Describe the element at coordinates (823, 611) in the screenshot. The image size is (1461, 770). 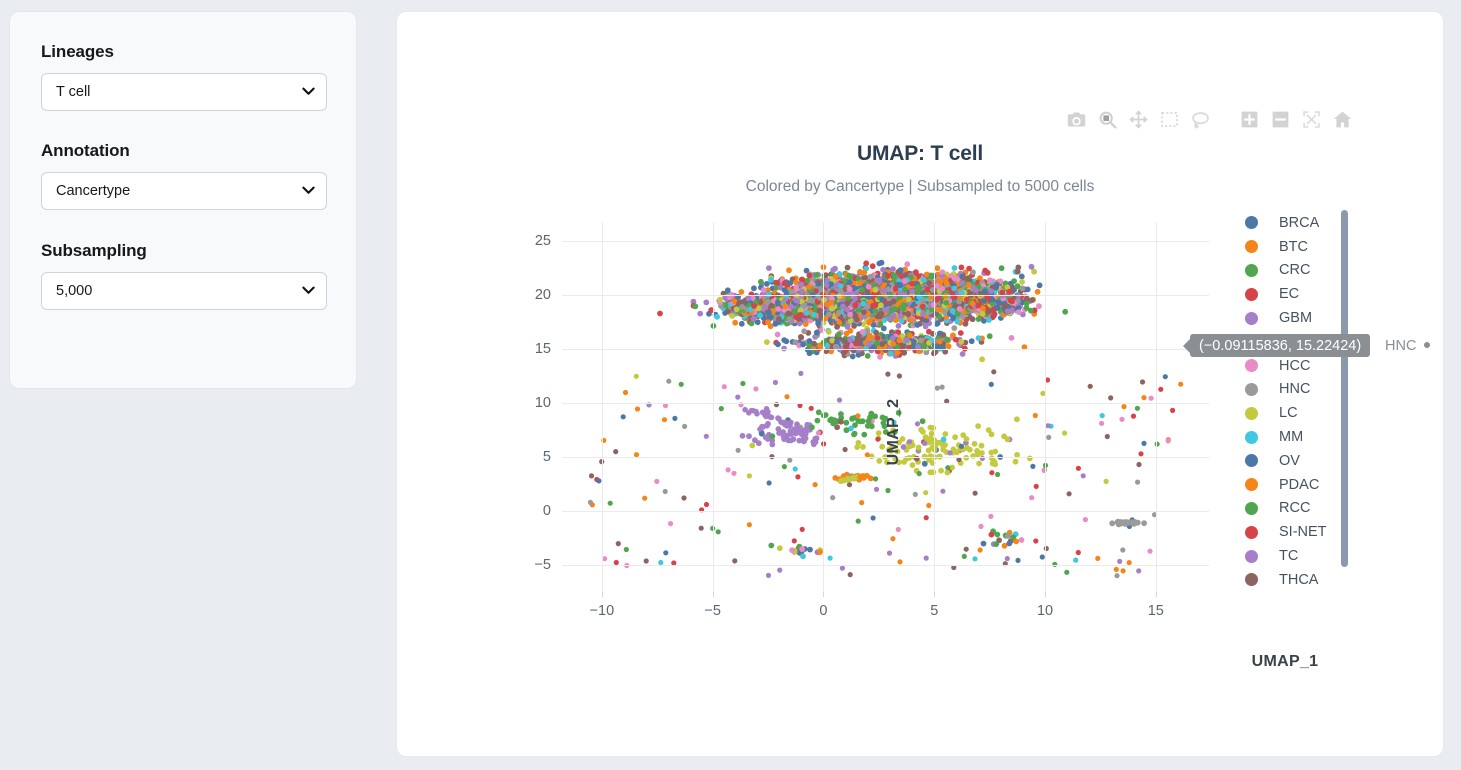
I see `x-tick-label: 0` at that location.